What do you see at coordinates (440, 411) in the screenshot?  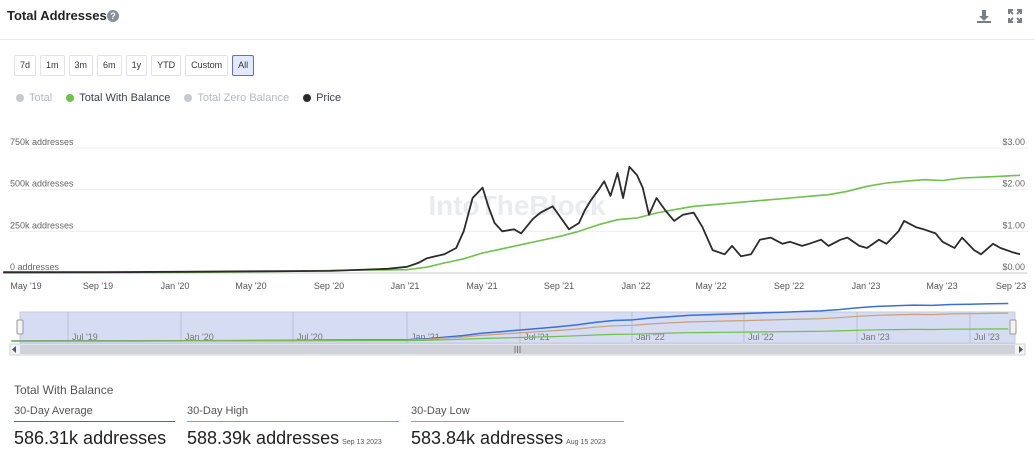 I see `stat-label: 30-Day Low` at bounding box center [440, 411].